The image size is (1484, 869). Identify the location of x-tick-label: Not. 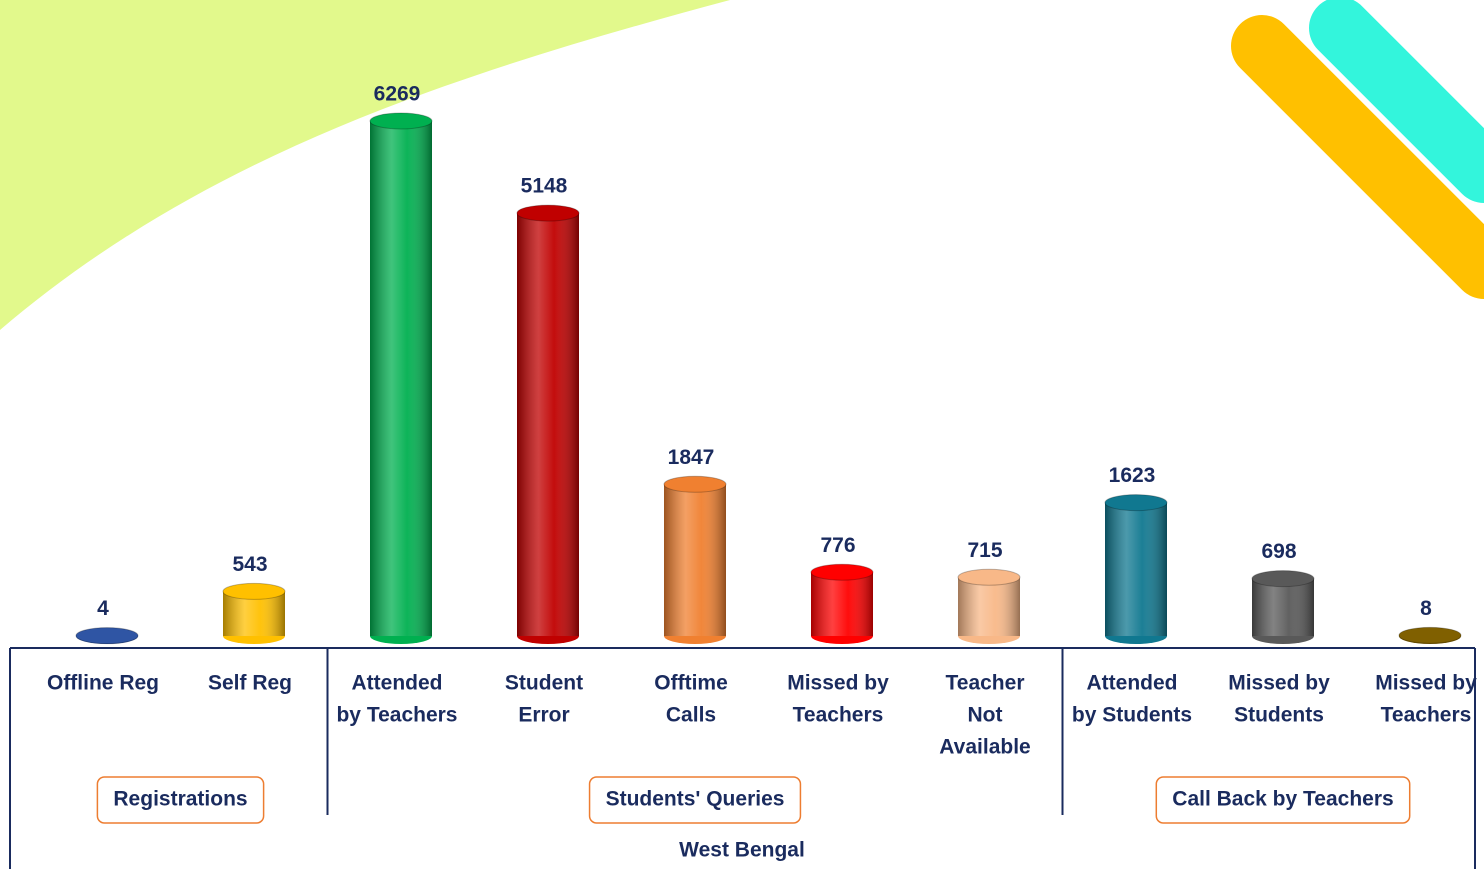
(985, 715).